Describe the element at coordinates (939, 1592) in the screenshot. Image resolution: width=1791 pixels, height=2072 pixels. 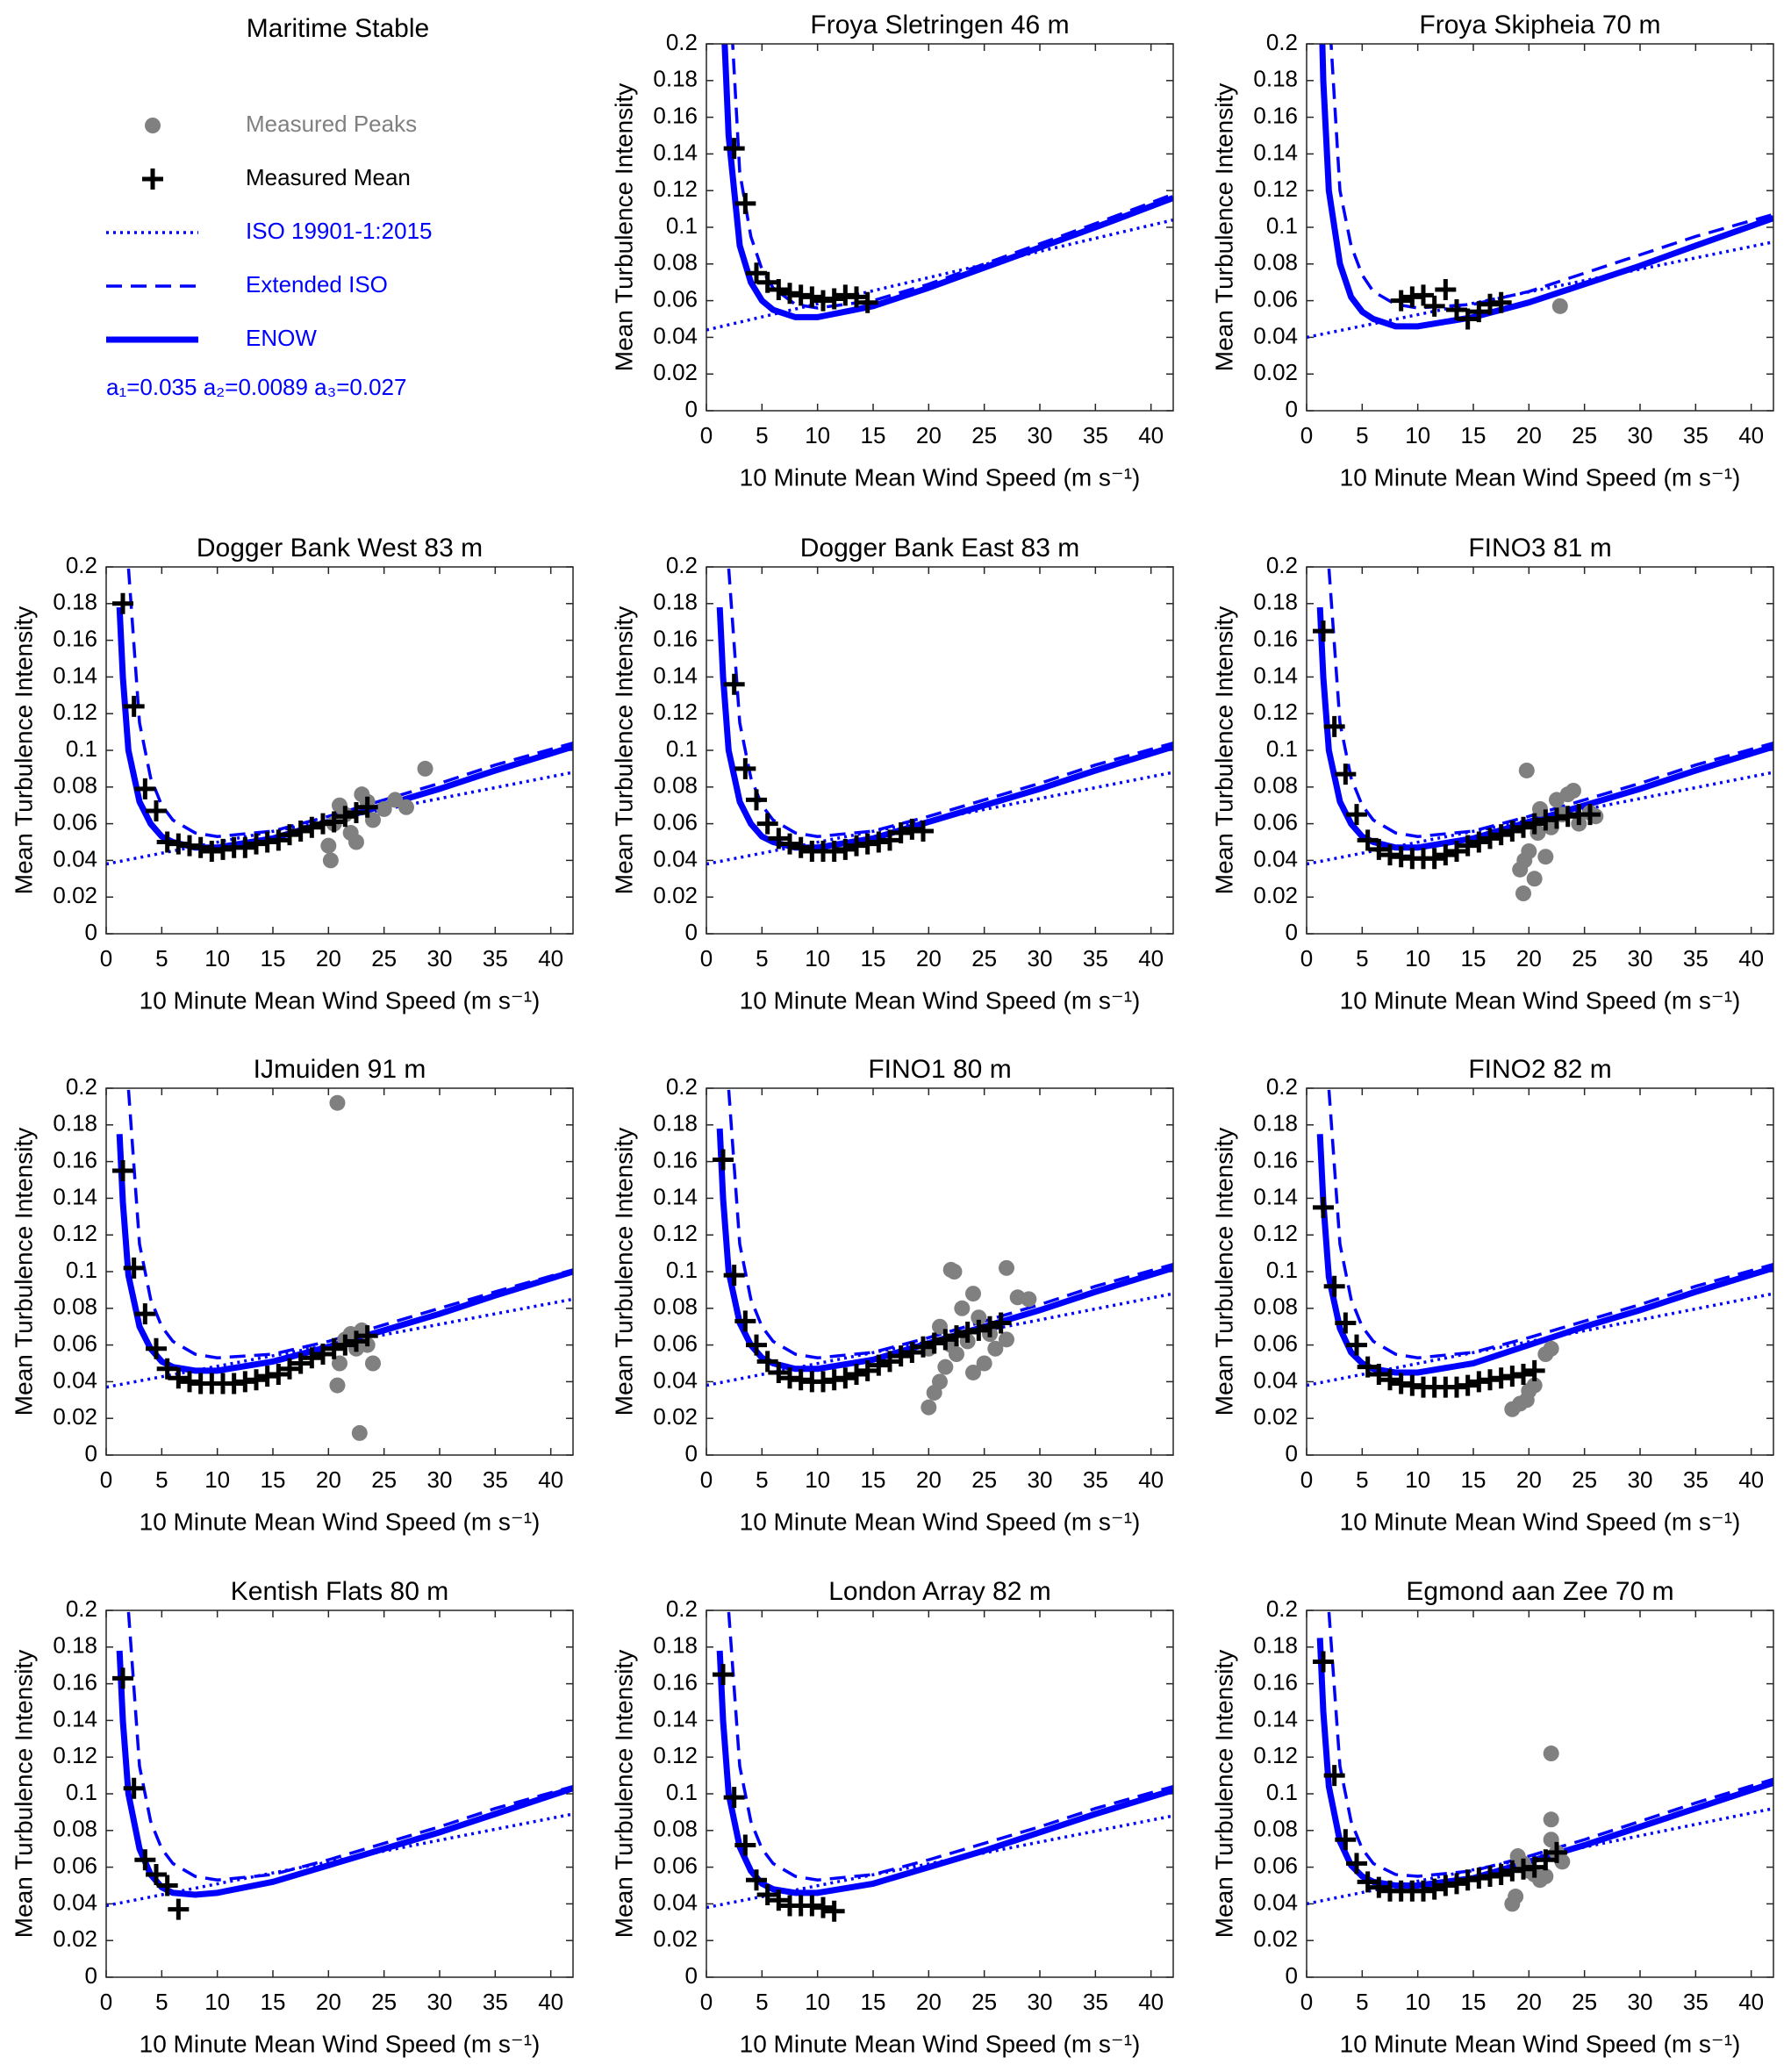
I see `panel-title: London Array 82 m` at that location.